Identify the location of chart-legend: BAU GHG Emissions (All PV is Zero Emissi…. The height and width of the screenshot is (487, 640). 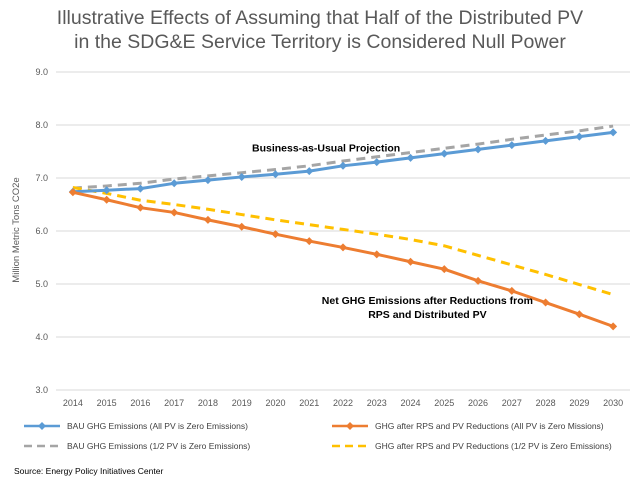
(322, 443).